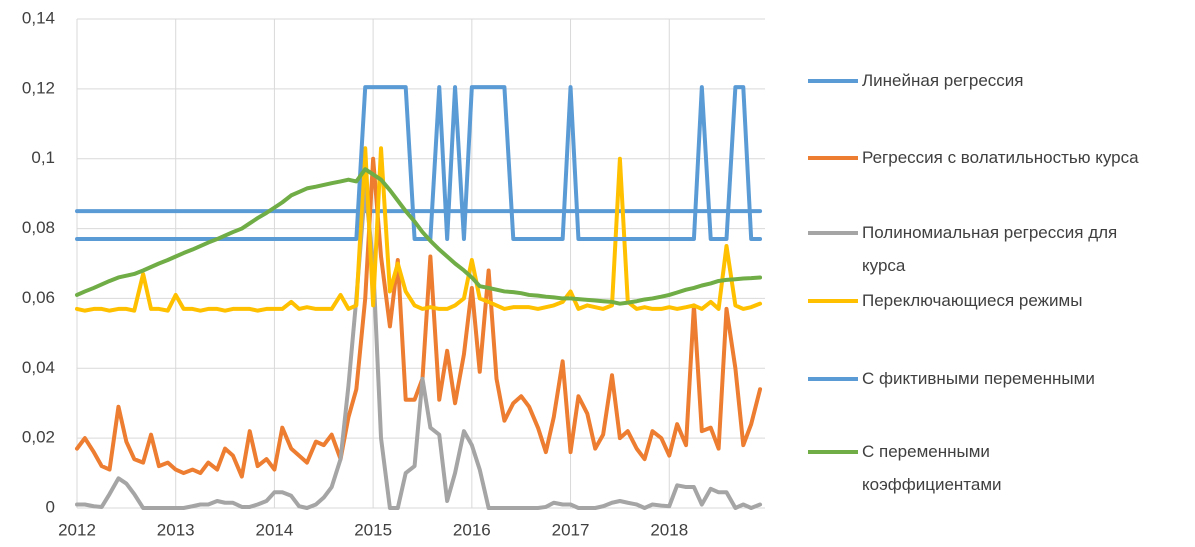 This screenshot has width=1195, height=547. I want to click on x-tick-label: 2018, so click(669, 529).